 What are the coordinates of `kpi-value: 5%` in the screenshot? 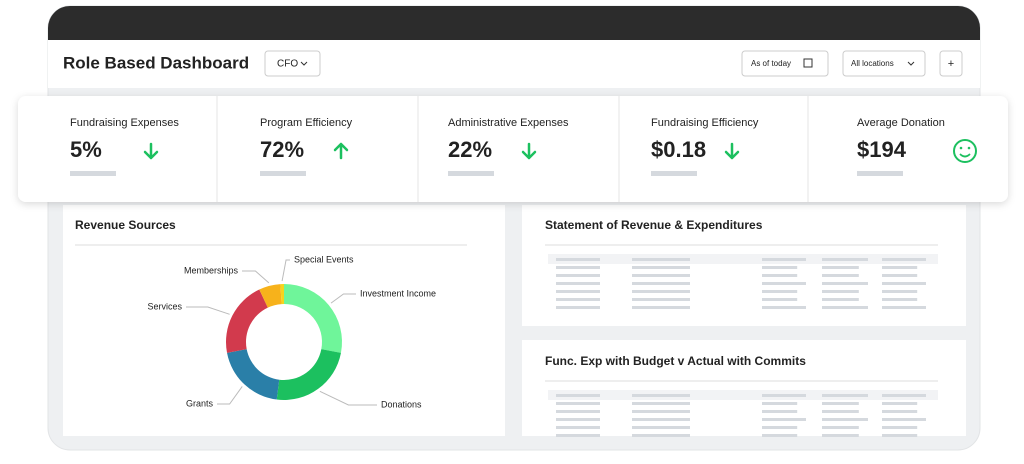 It's located at (86, 149).